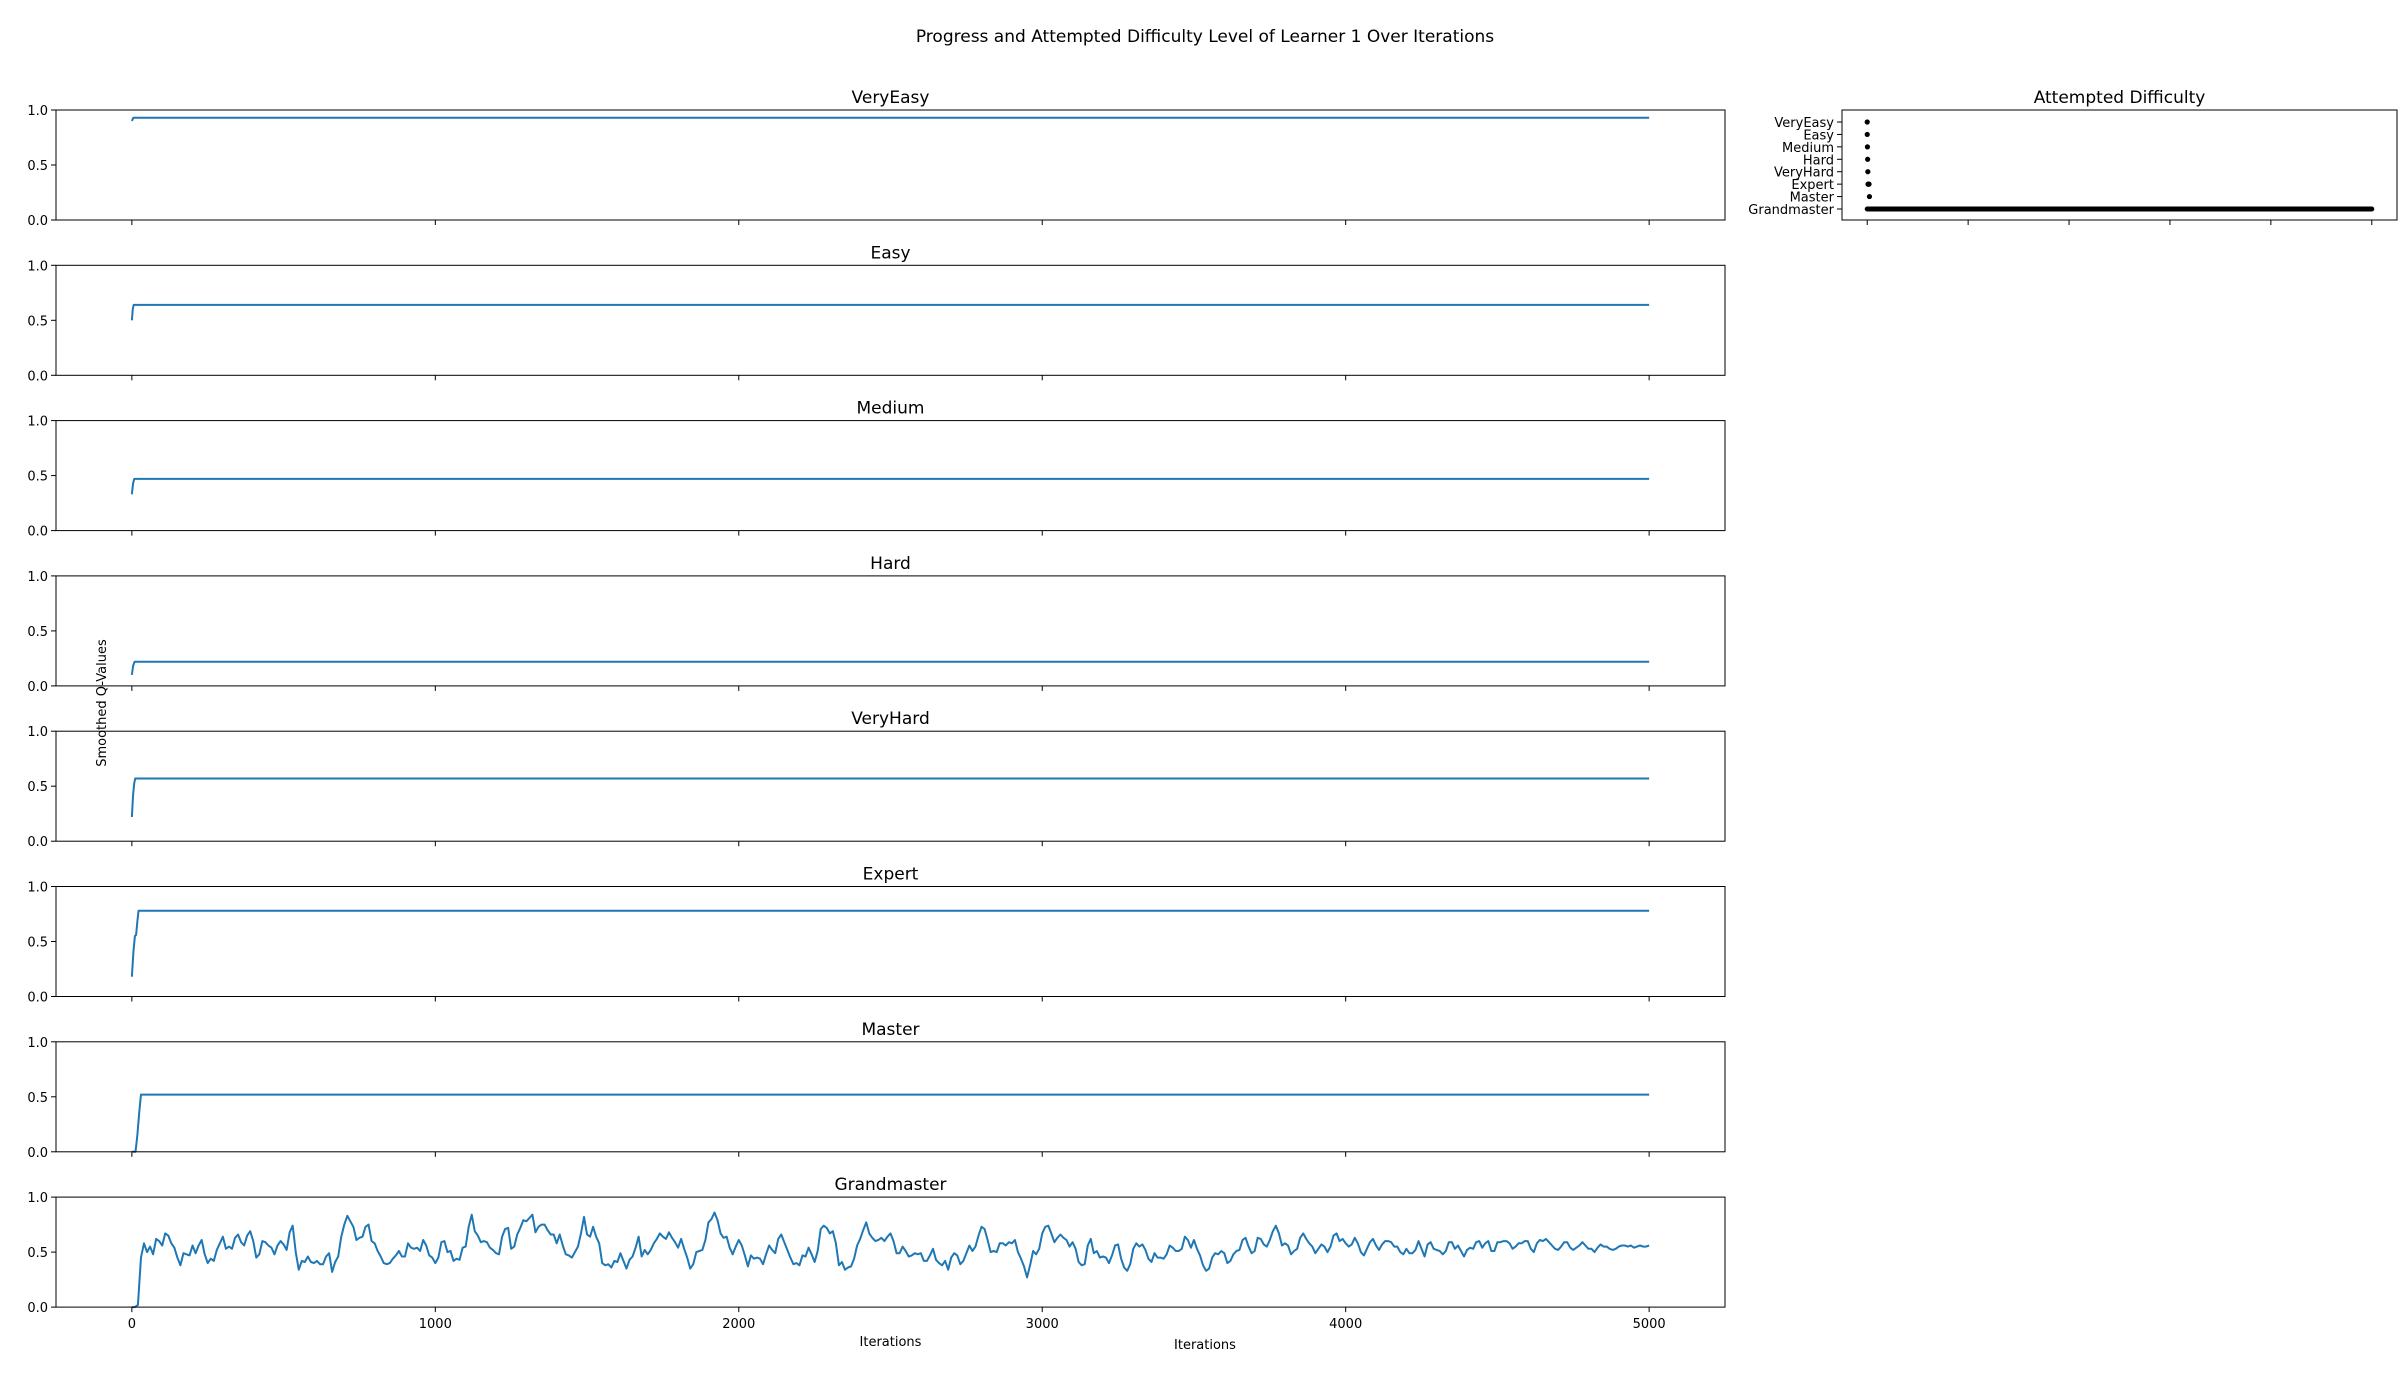 The height and width of the screenshot is (1400, 2400). I want to click on series-line-medium, so click(890, 486).